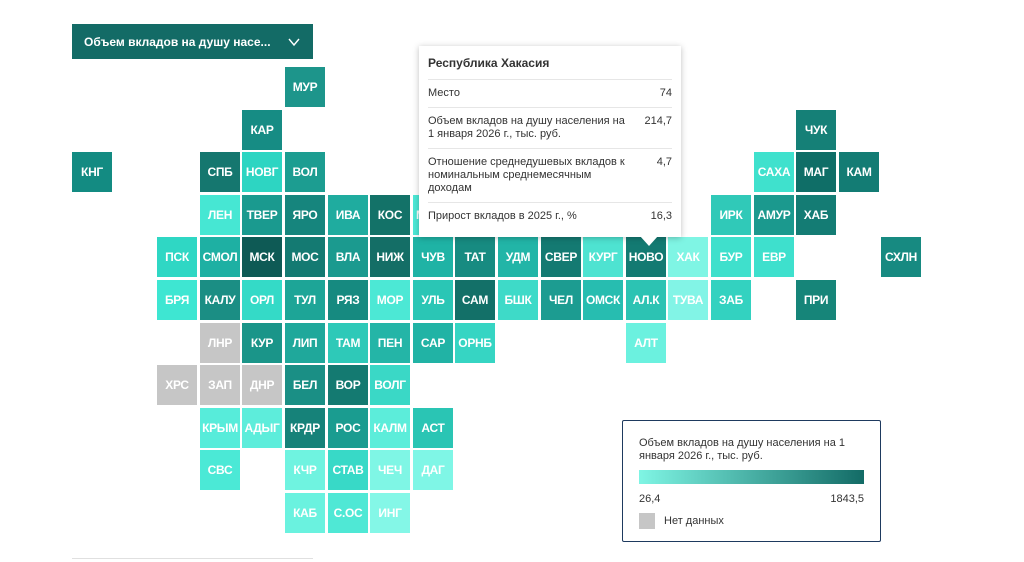  I want to click on region-tile: ВОЛ, so click(305, 172).